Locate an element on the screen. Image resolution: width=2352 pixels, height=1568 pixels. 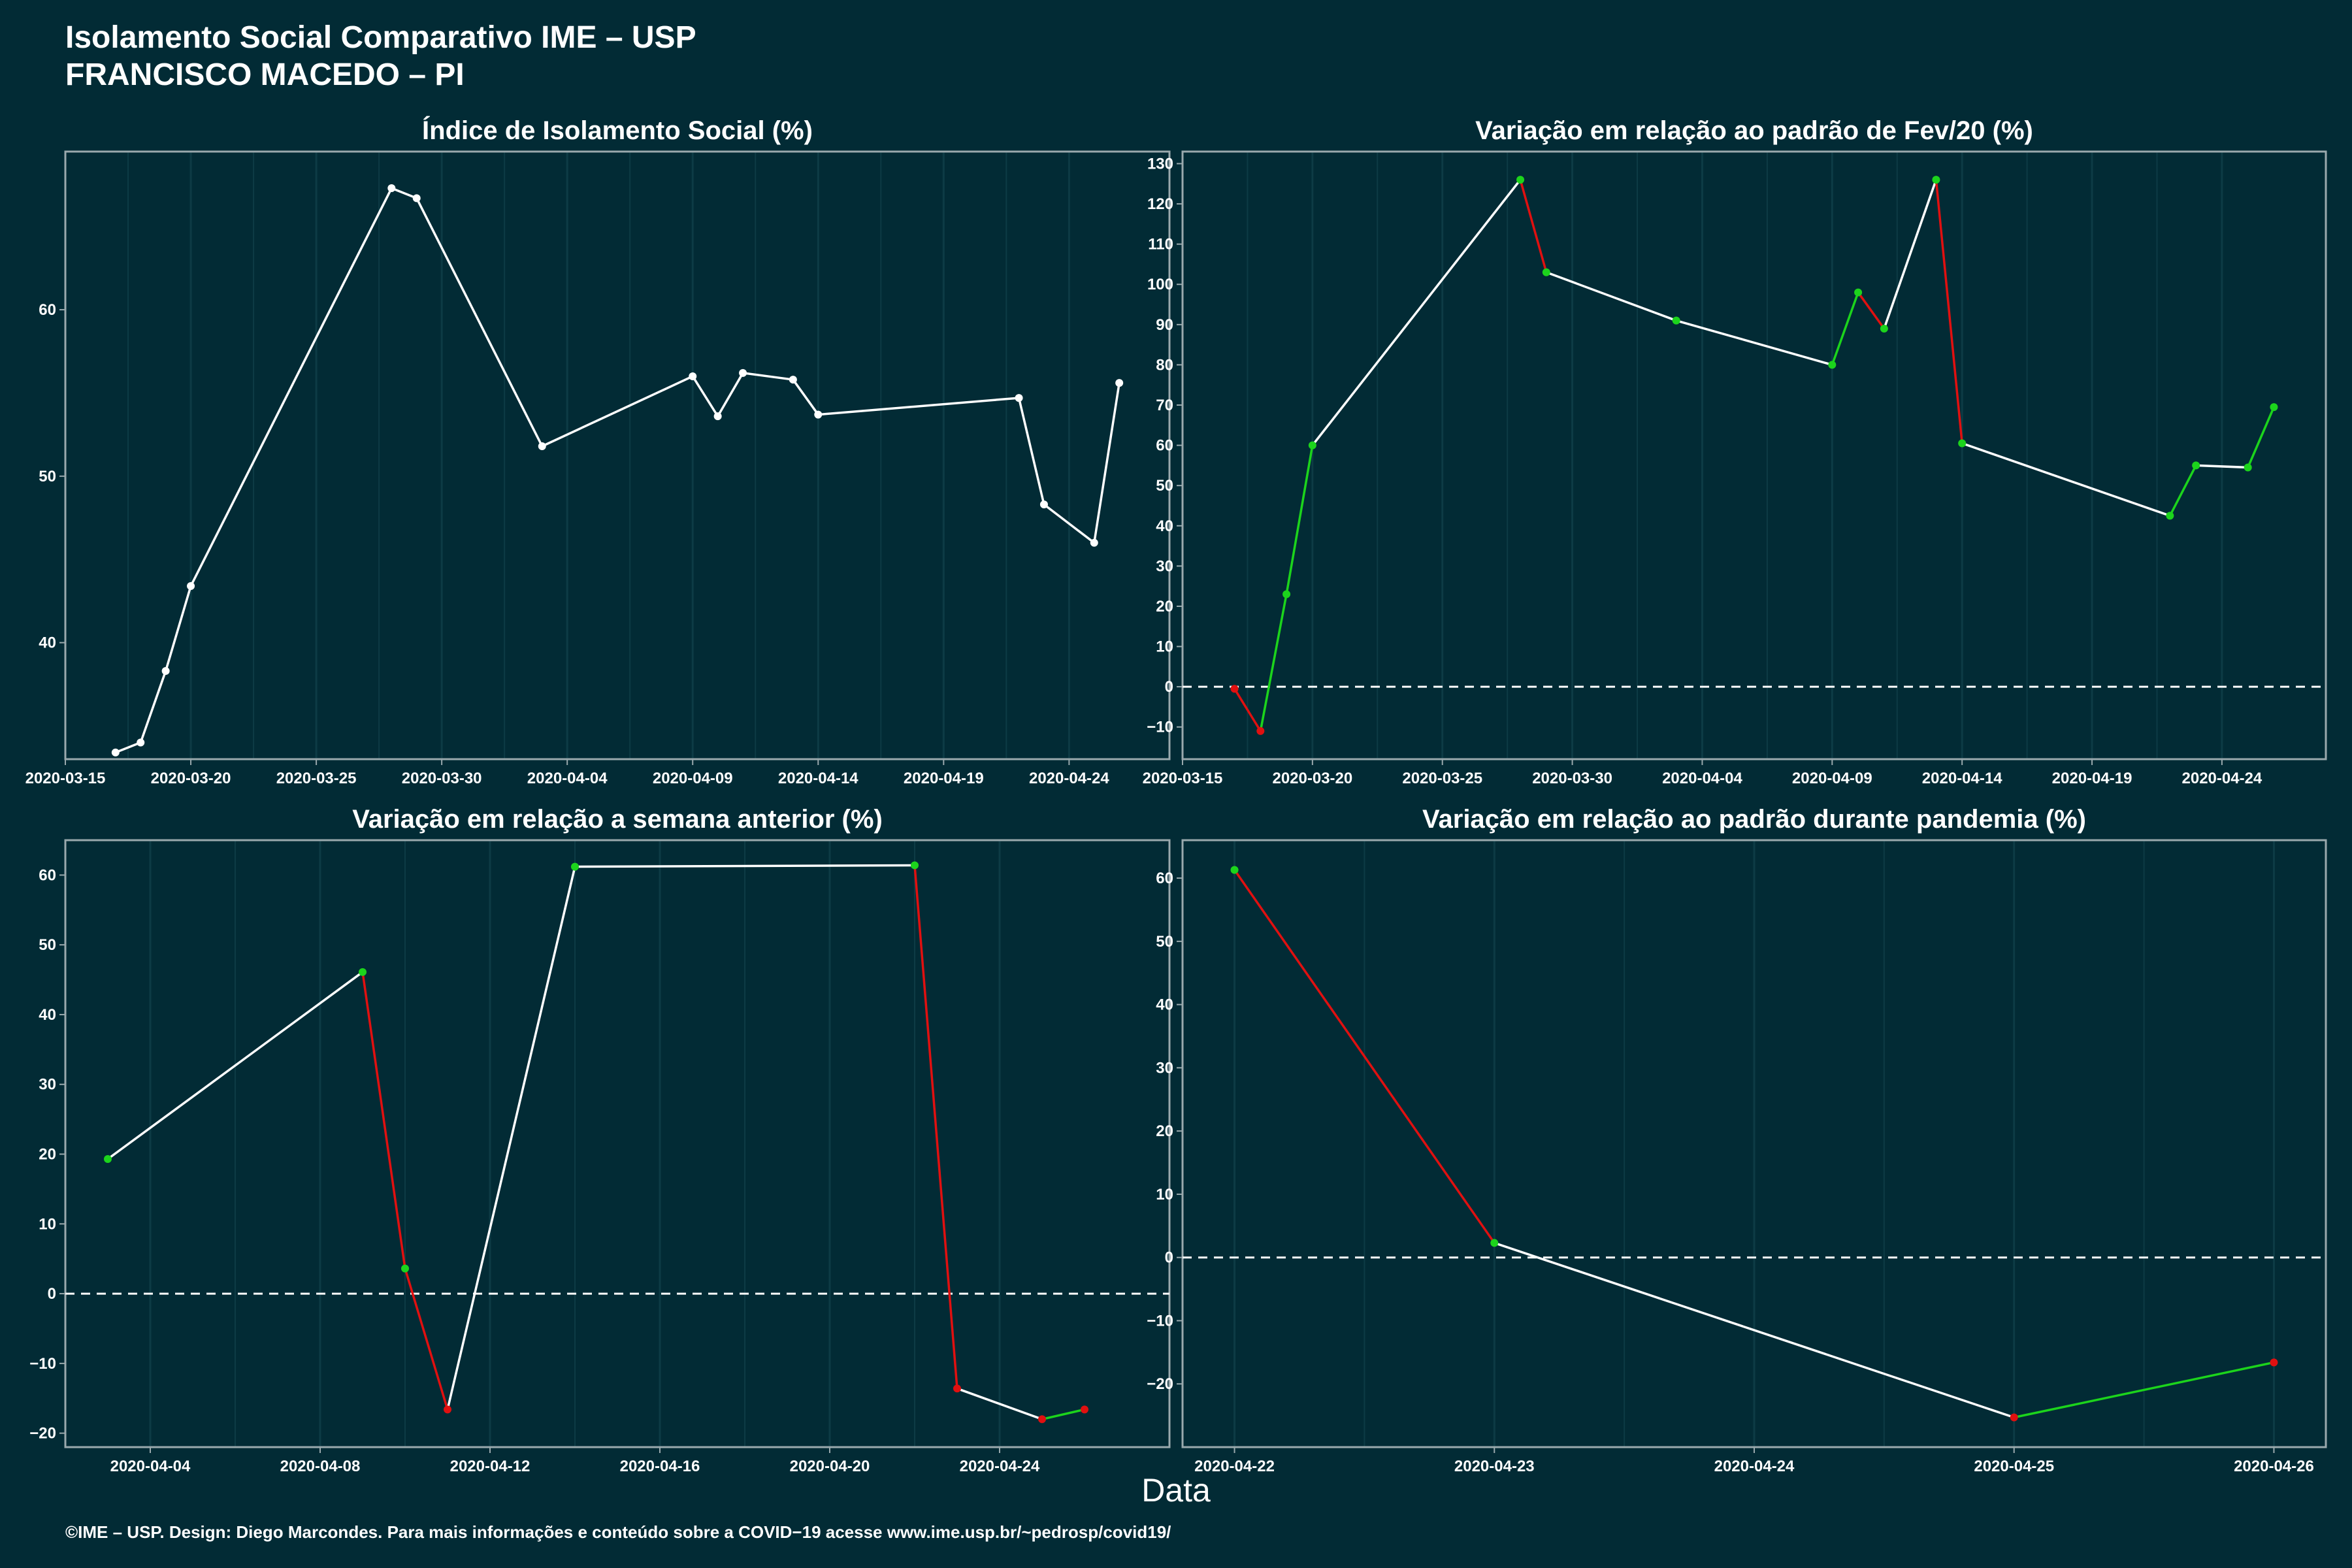
y-tick-label: 50 is located at coordinates (1164, 486).